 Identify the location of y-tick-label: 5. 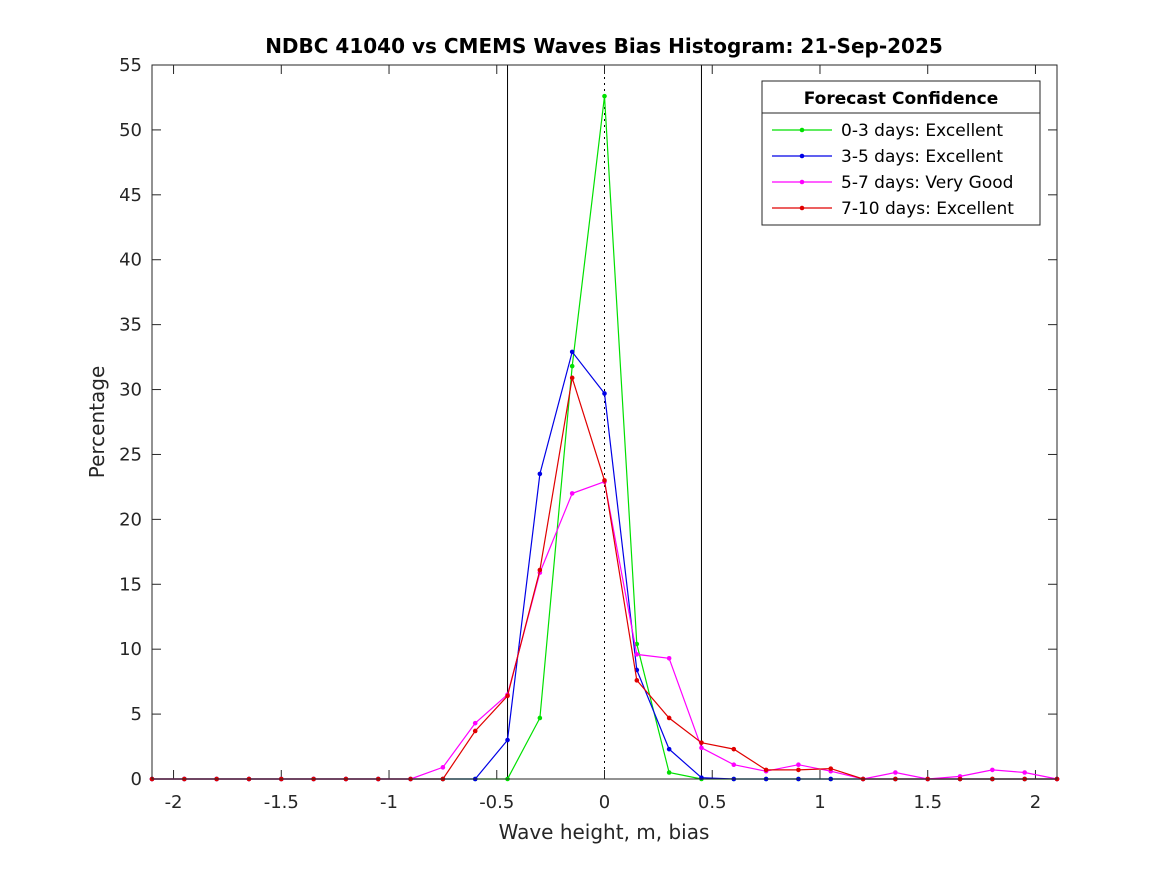
(136, 714).